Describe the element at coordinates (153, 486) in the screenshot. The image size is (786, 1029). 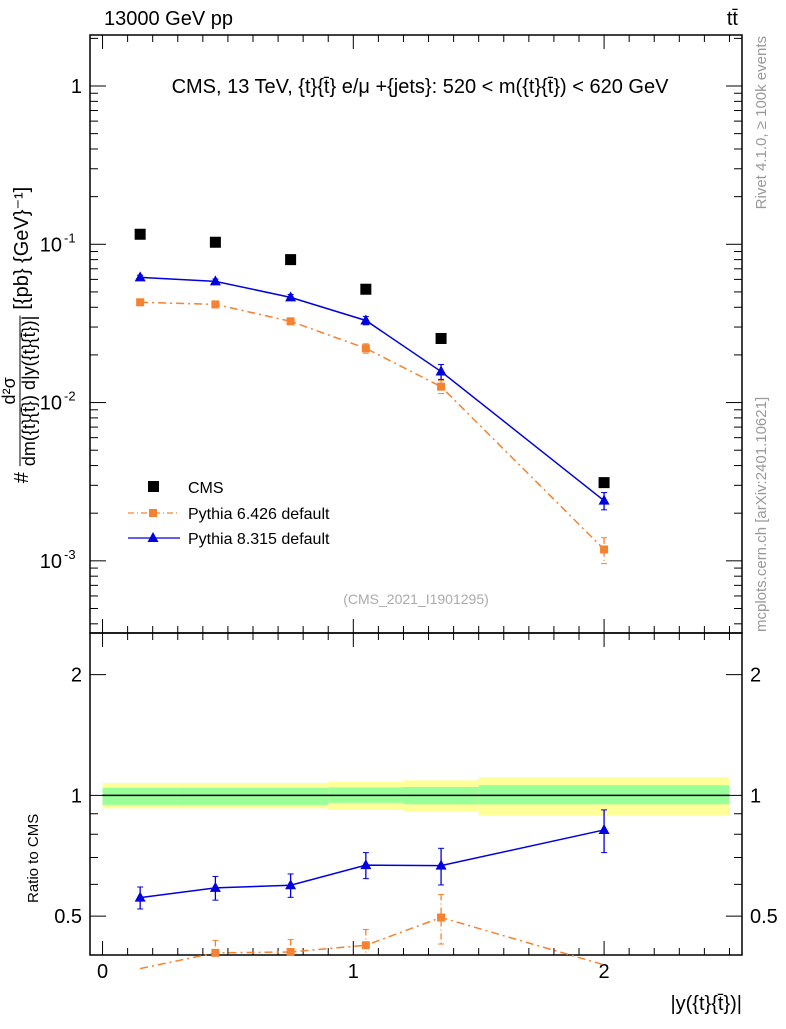
I see `legend-marker-cms` at that location.